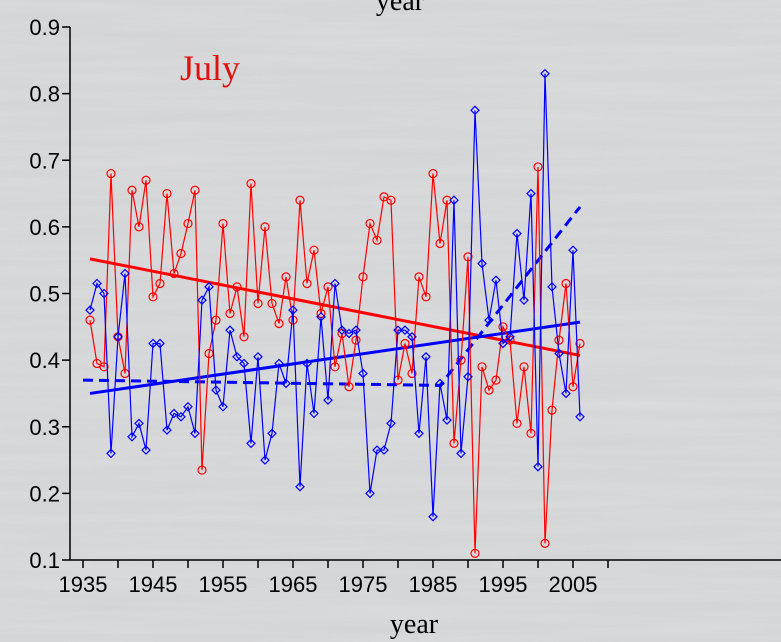  What do you see at coordinates (44, 160) in the screenshot?
I see `y-tick-label: 0.7` at bounding box center [44, 160].